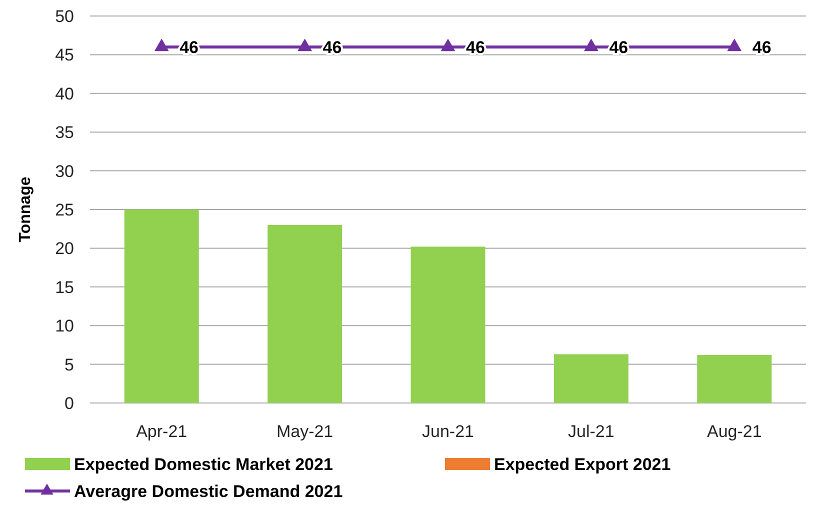 This screenshot has width=814, height=506. Describe the element at coordinates (64, 326) in the screenshot. I see `y-tick-label: 10` at that location.